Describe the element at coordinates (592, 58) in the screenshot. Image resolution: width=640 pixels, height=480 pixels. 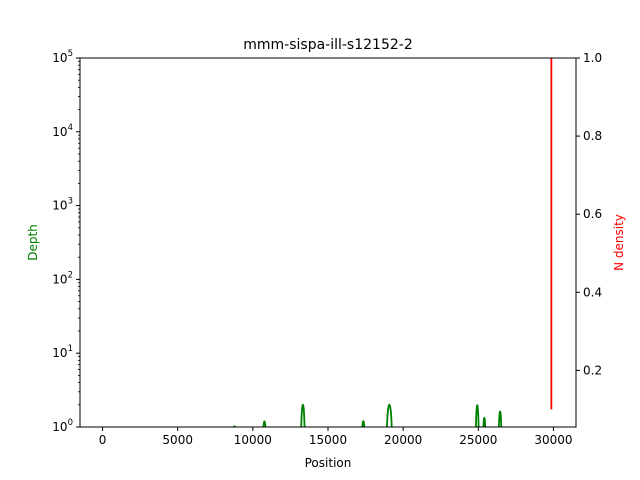
I see `y-right-tick-label: 1.0` at that location.